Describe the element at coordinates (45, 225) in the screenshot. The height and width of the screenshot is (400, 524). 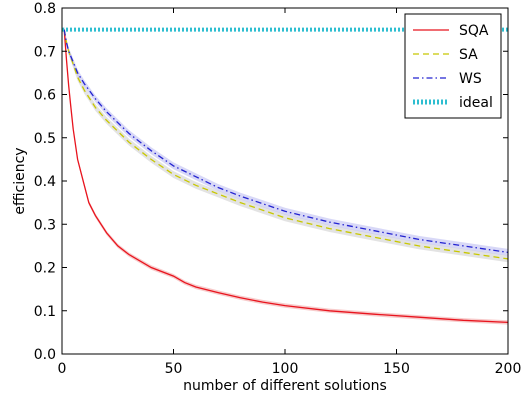
I see `y-tick-label: 0.3` at that location.